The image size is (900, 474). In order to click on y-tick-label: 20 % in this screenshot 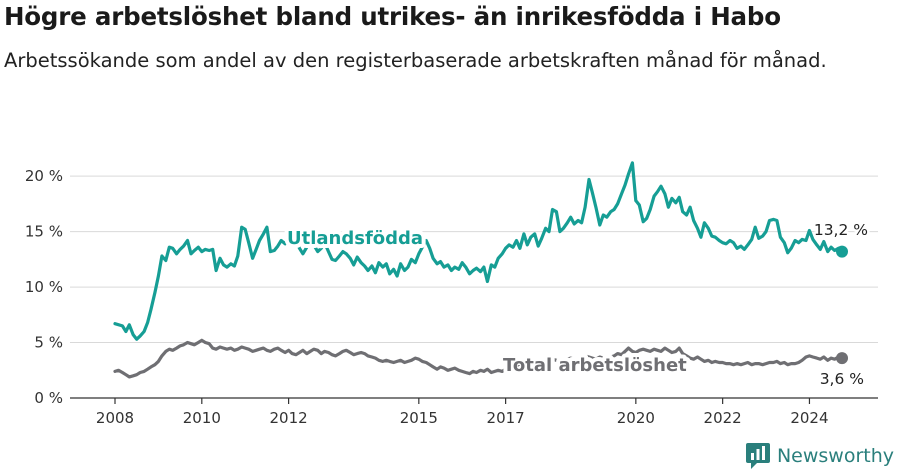, I will do `click(44, 176)`.